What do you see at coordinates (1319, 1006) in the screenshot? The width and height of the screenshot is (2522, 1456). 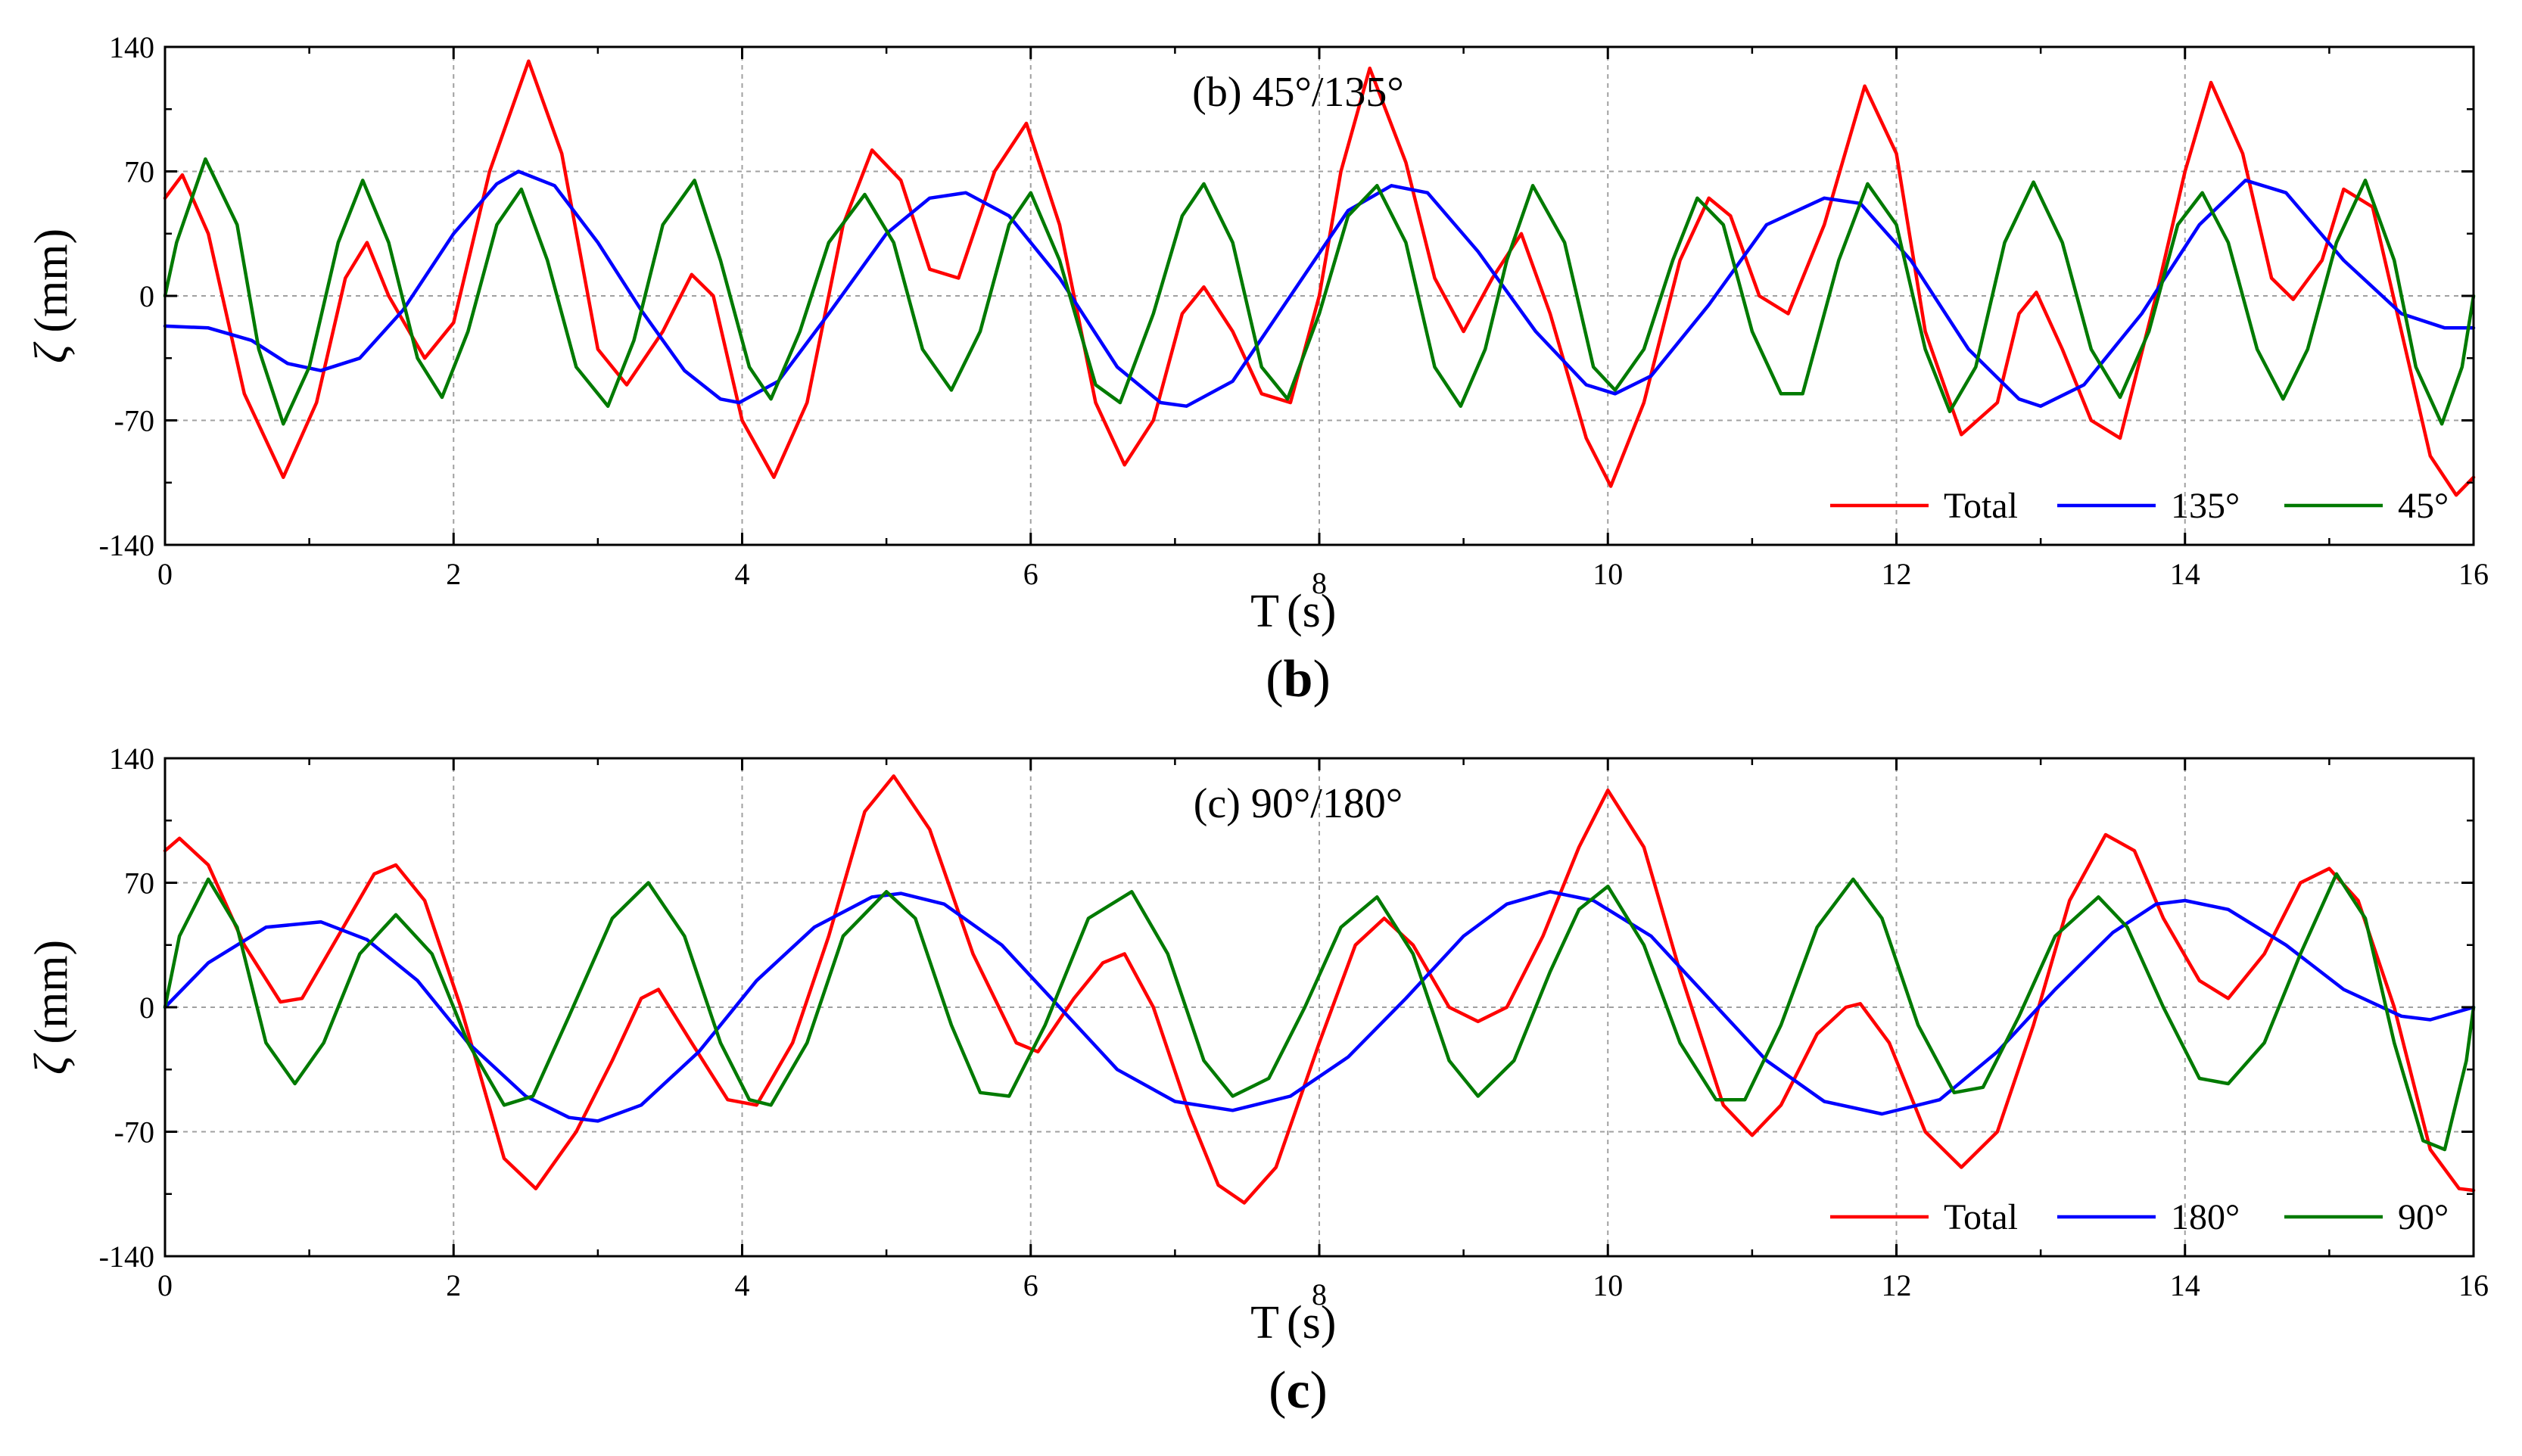 I see `series-line-blue-c` at bounding box center [1319, 1006].